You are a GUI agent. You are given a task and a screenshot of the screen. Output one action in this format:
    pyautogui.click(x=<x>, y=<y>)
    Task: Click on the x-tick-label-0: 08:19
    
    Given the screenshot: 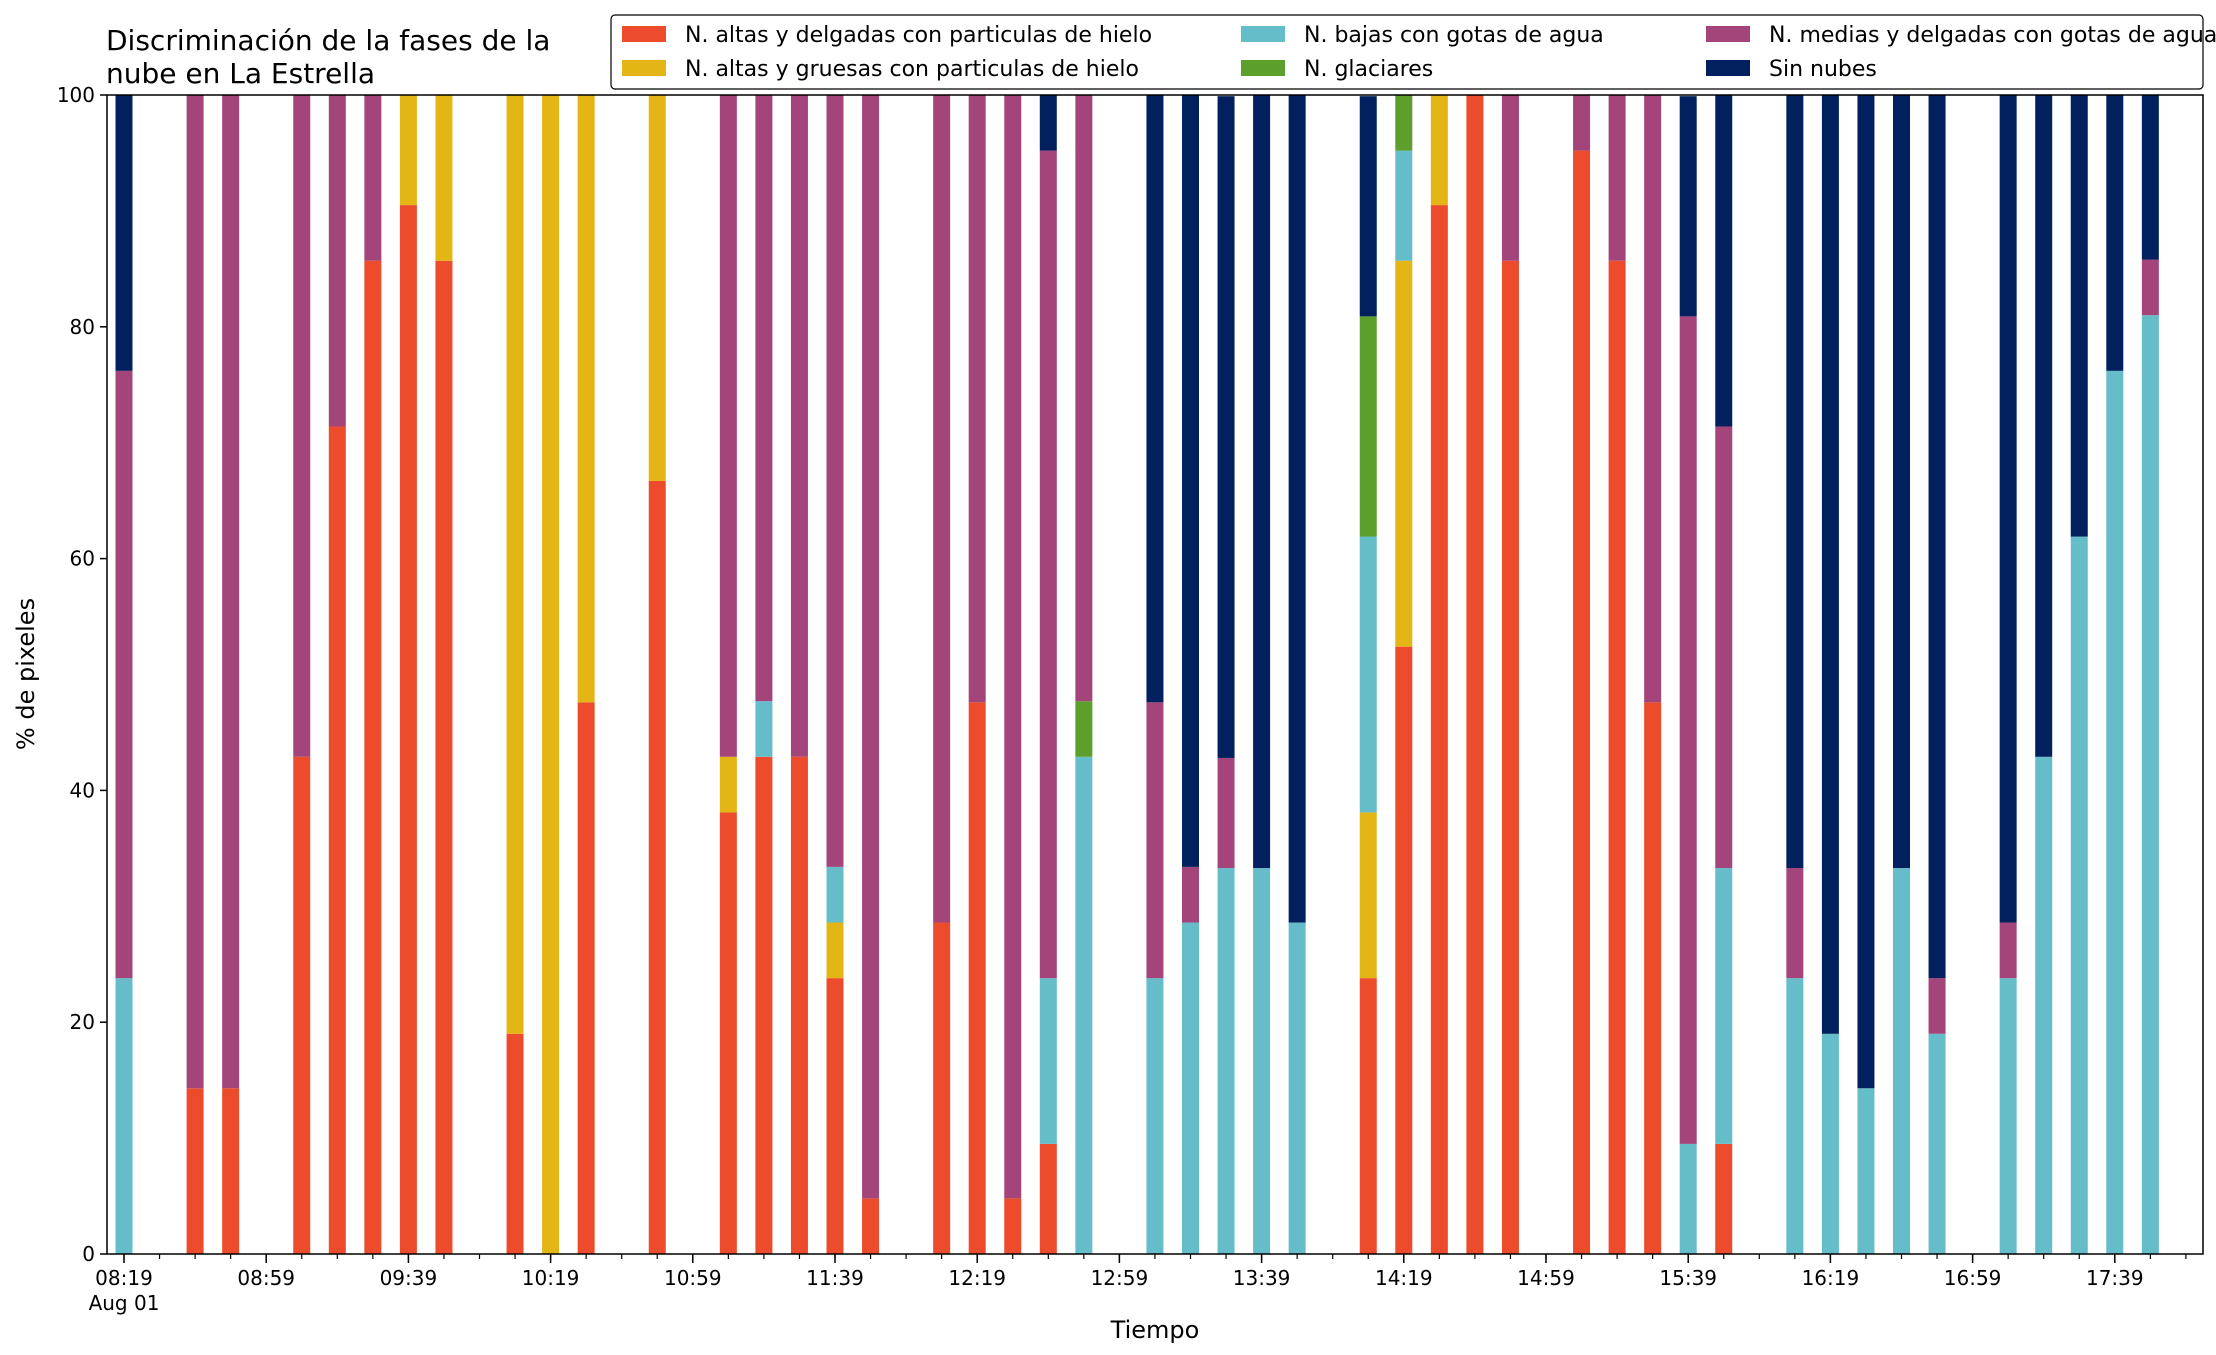 What is the action you would take?
    pyautogui.click(x=124, y=1278)
    